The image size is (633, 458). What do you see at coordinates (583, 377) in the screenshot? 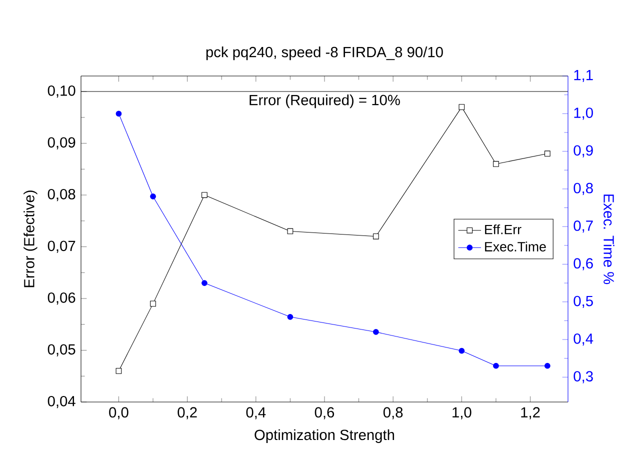
I see `y2-tick-label: 0,3` at bounding box center [583, 377].